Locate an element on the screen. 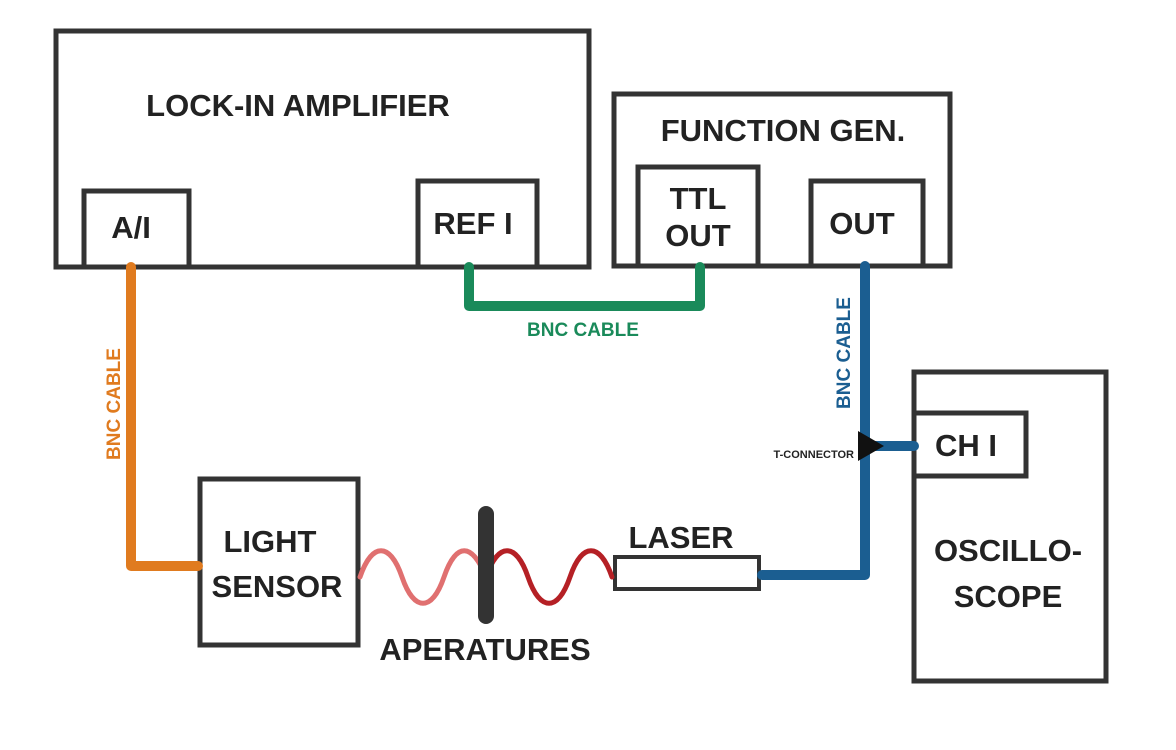 The image size is (1176, 750). t-connector-icon is located at coordinates (871, 446).